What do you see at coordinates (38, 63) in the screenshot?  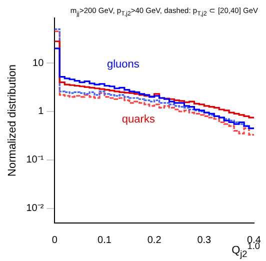 I see `y-tick-label: 10` at bounding box center [38, 63].